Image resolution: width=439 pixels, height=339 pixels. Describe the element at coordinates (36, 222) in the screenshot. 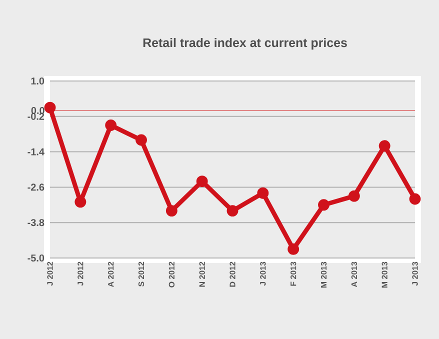

I see `y-tick-label: -3.8` at that location.